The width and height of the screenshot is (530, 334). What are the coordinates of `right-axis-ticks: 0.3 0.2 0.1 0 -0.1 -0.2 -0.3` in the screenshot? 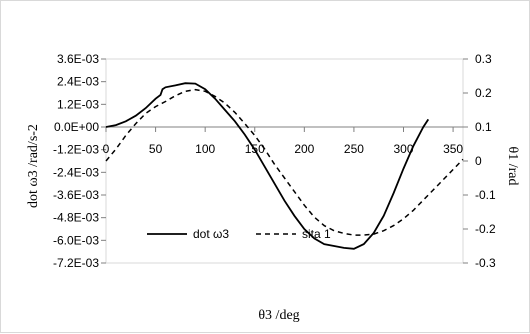 It's located at (479, 161).